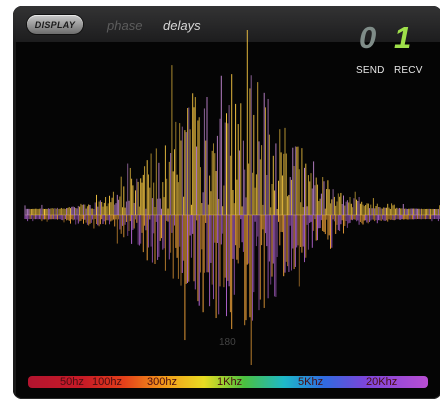 The height and width of the screenshot is (401, 440). Describe the element at coordinates (408, 70) in the screenshot. I see `recv-label: RECV` at that location.